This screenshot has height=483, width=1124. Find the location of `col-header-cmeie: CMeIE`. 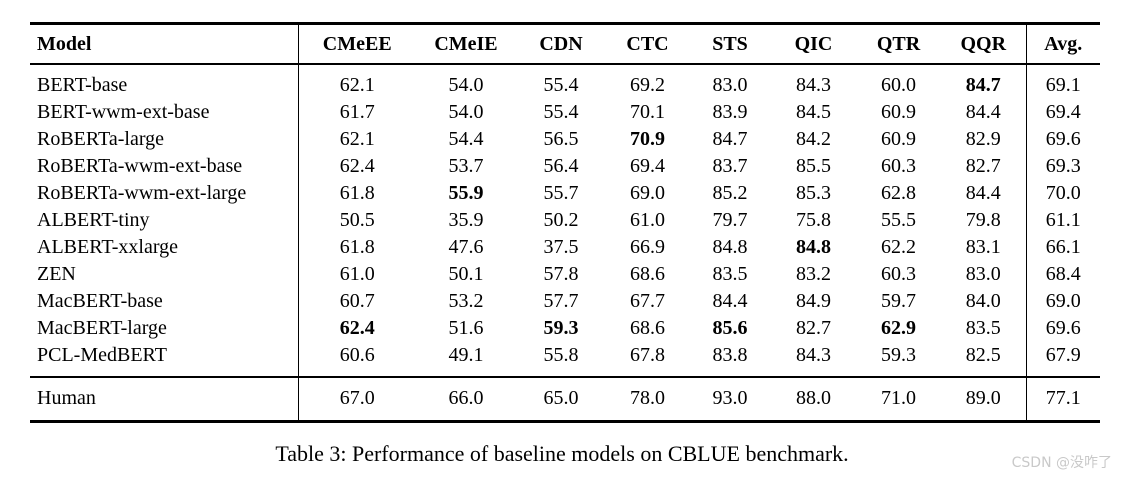

col-header-cmeie: CMeIE is located at coordinates (466, 44).